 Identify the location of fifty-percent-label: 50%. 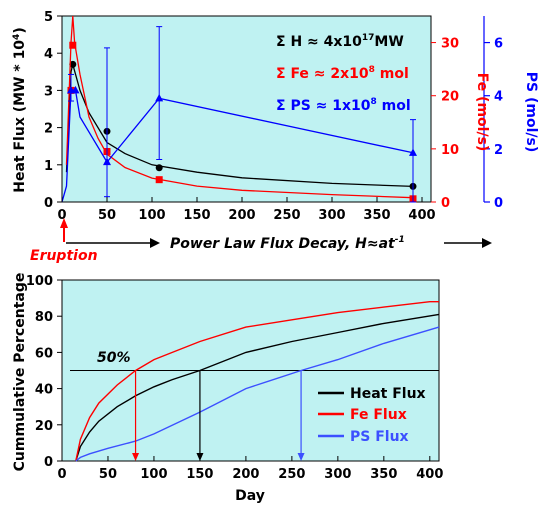
(114, 358).